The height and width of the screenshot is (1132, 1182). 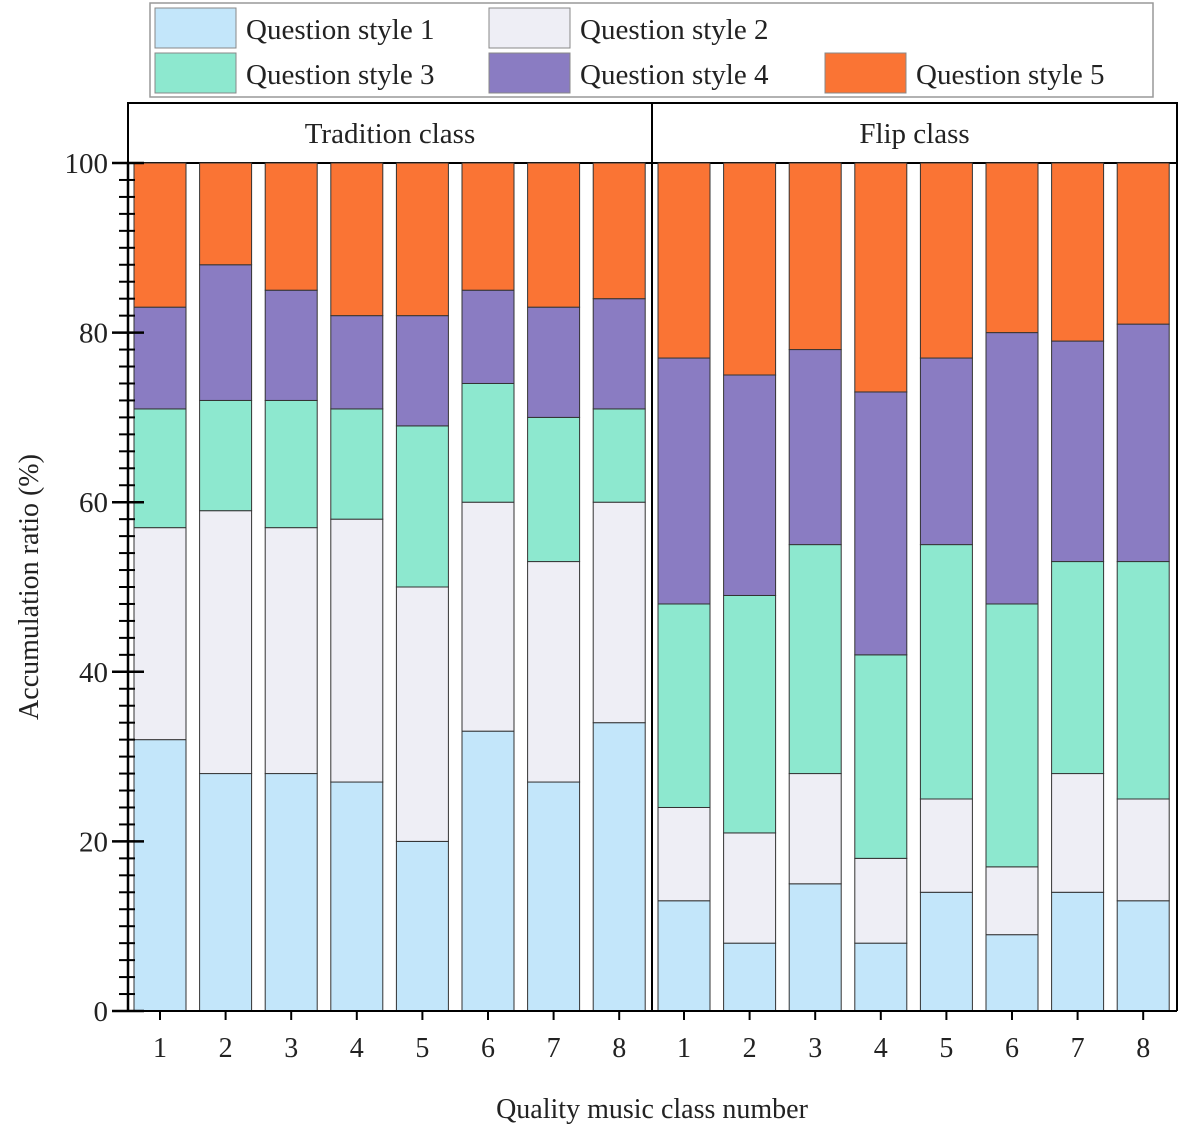 I want to click on legend-label: Question style 1, so click(x=340, y=30).